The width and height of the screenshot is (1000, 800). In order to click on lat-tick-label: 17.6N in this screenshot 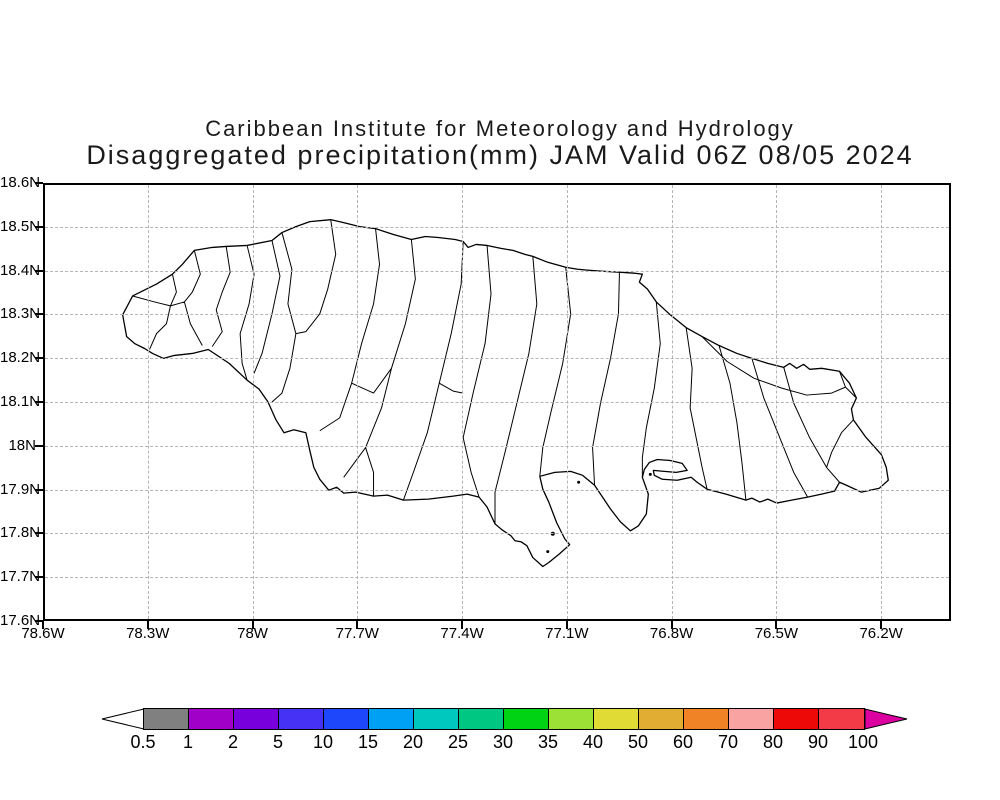, I will do `click(20, 620)`.